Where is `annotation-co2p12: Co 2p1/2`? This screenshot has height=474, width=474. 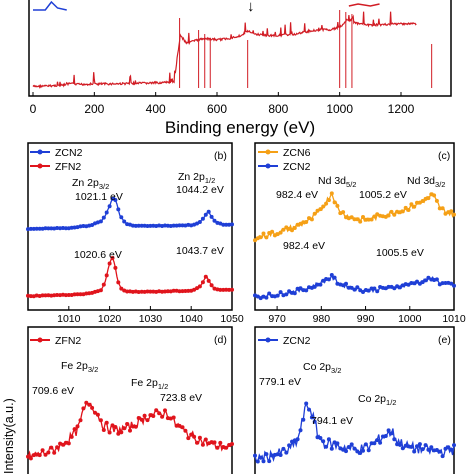
annotation-co2p12: Co 2p1/2 is located at coordinates (377, 400).